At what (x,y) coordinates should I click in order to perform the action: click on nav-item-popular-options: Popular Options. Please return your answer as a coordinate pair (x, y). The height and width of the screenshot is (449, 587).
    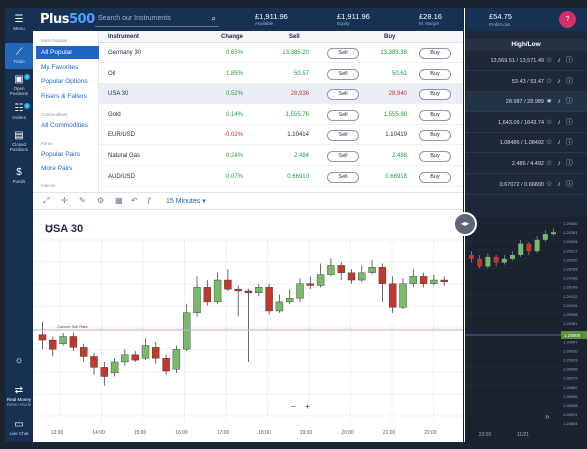
    Looking at the image, I should click on (64, 81).